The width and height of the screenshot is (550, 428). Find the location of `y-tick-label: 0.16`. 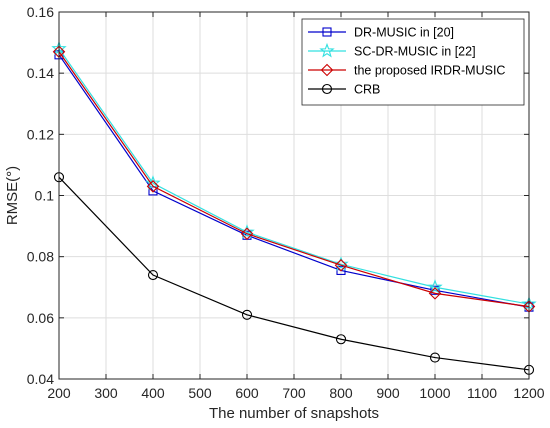

y-tick-label: 0.16 is located at coordinates (40, 12).